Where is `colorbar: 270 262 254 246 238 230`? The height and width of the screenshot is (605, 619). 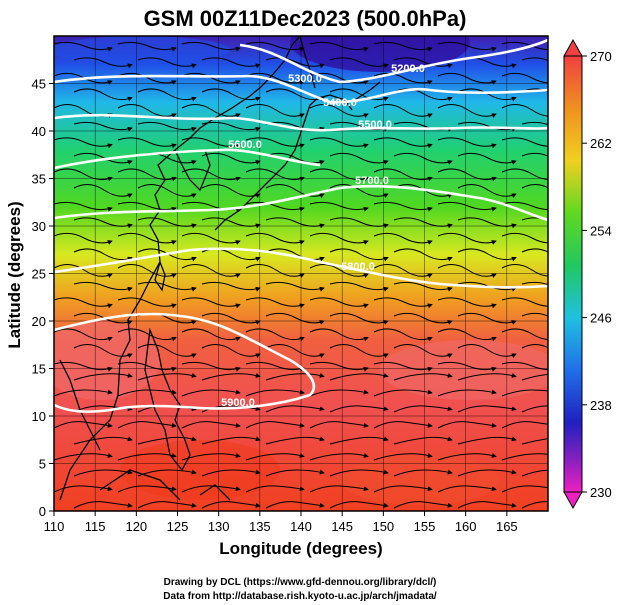
colorbar: 270 262 254 246 238 230 is located at coordinates (587, 274).